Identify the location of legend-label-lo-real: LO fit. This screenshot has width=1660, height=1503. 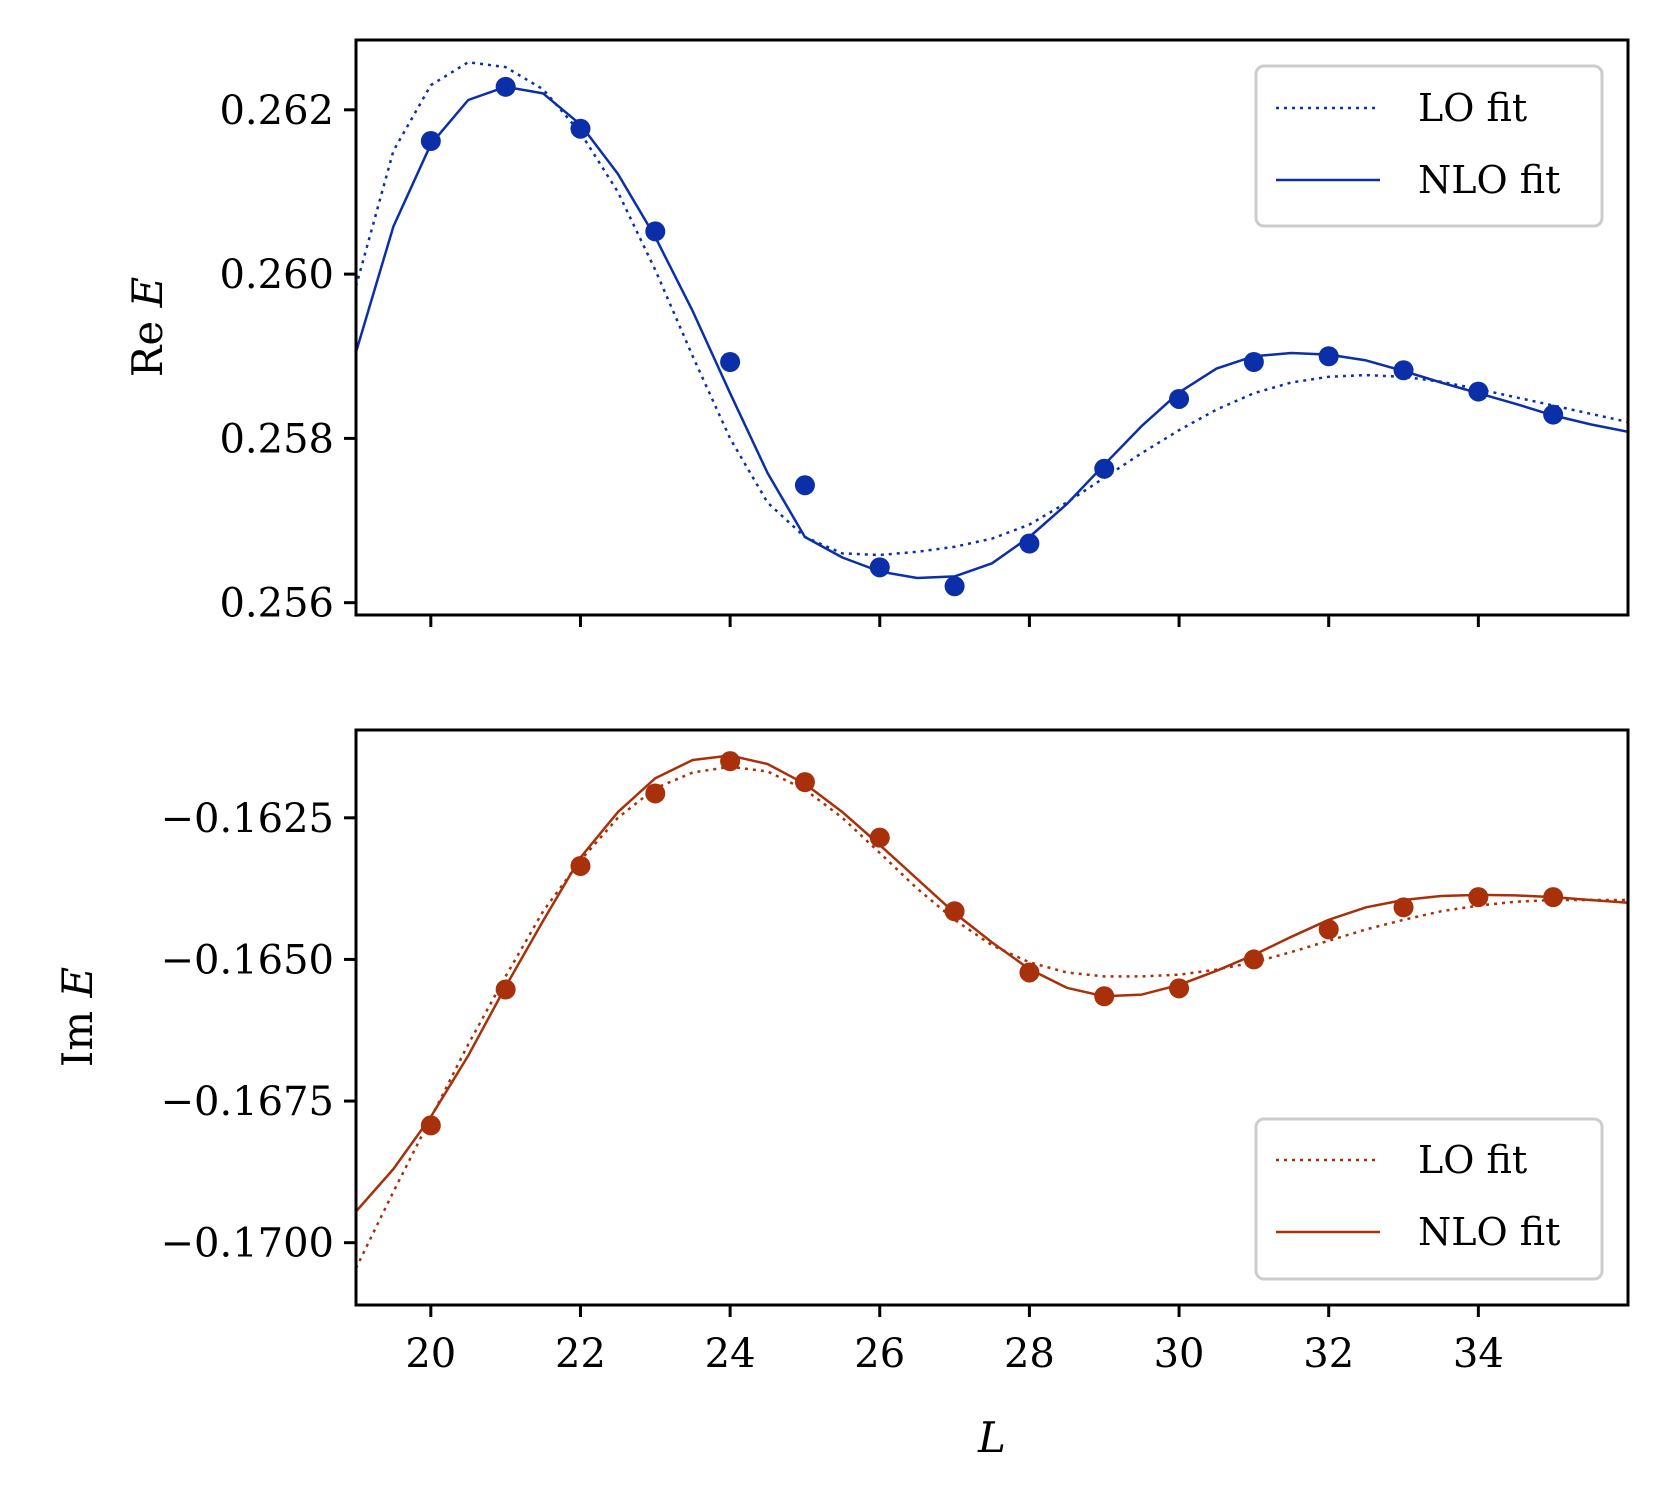
(1472, 108).